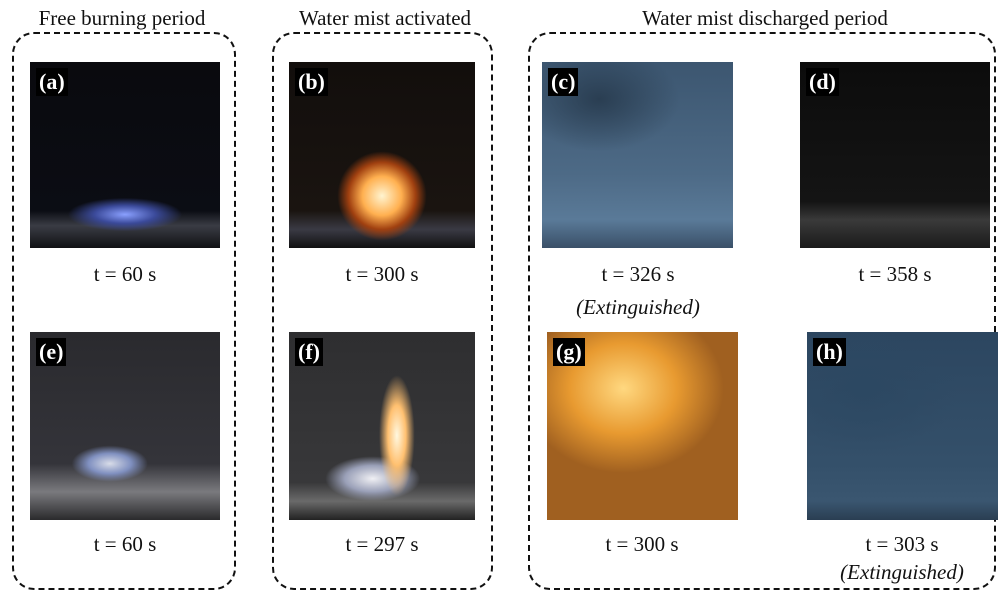 The width and height of the screenshot is (1002, 597). Describe the element at coordinates (385, 18) in the screenshot. I see `group-title: Water mist activated` at that location.